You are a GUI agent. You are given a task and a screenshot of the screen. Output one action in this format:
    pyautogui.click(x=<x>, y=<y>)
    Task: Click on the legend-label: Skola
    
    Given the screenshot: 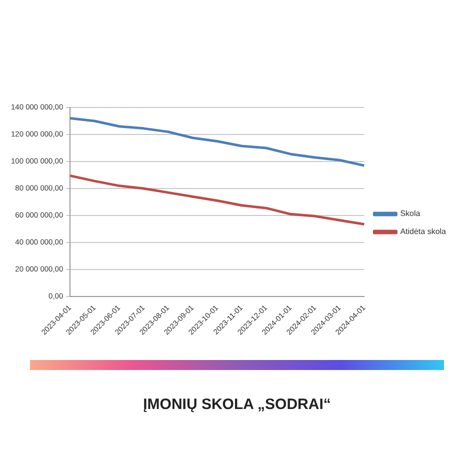 What is the action you would take?
    pyautogui.click(x=410, y=213)
    